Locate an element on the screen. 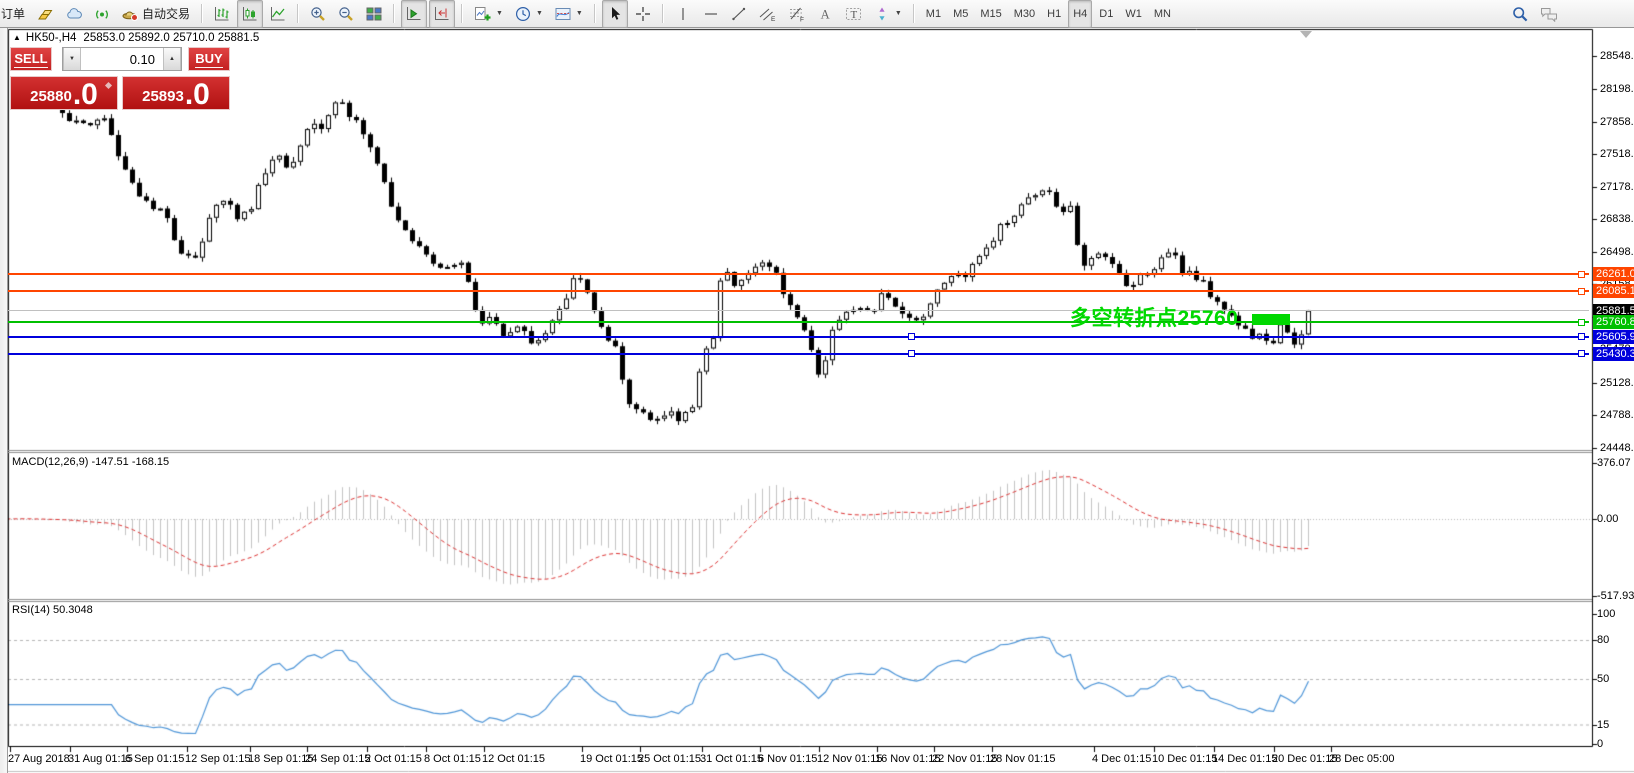 This screenshot has width=1634, height=773. crosshair-icon is located at coordinates (643, 14).